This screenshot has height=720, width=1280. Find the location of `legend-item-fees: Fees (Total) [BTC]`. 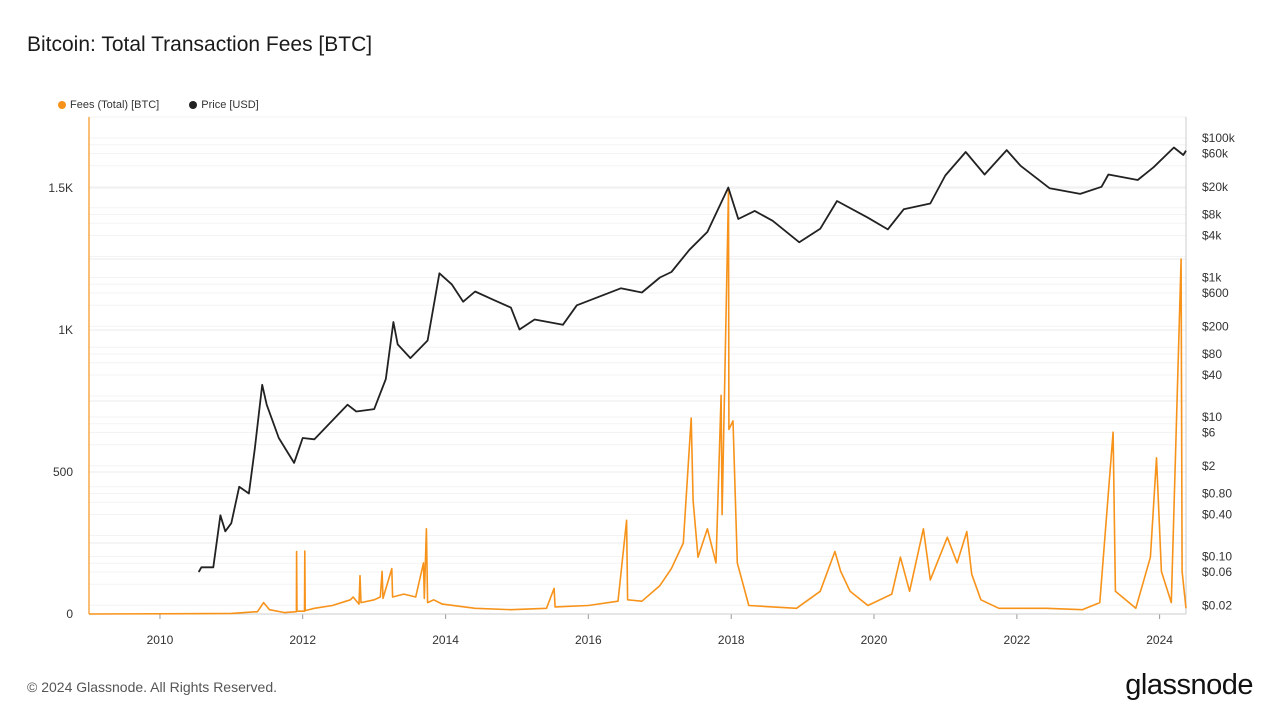

legend-item-fees: Fees (Total) [BTC] is located at coordinates (108, 105).